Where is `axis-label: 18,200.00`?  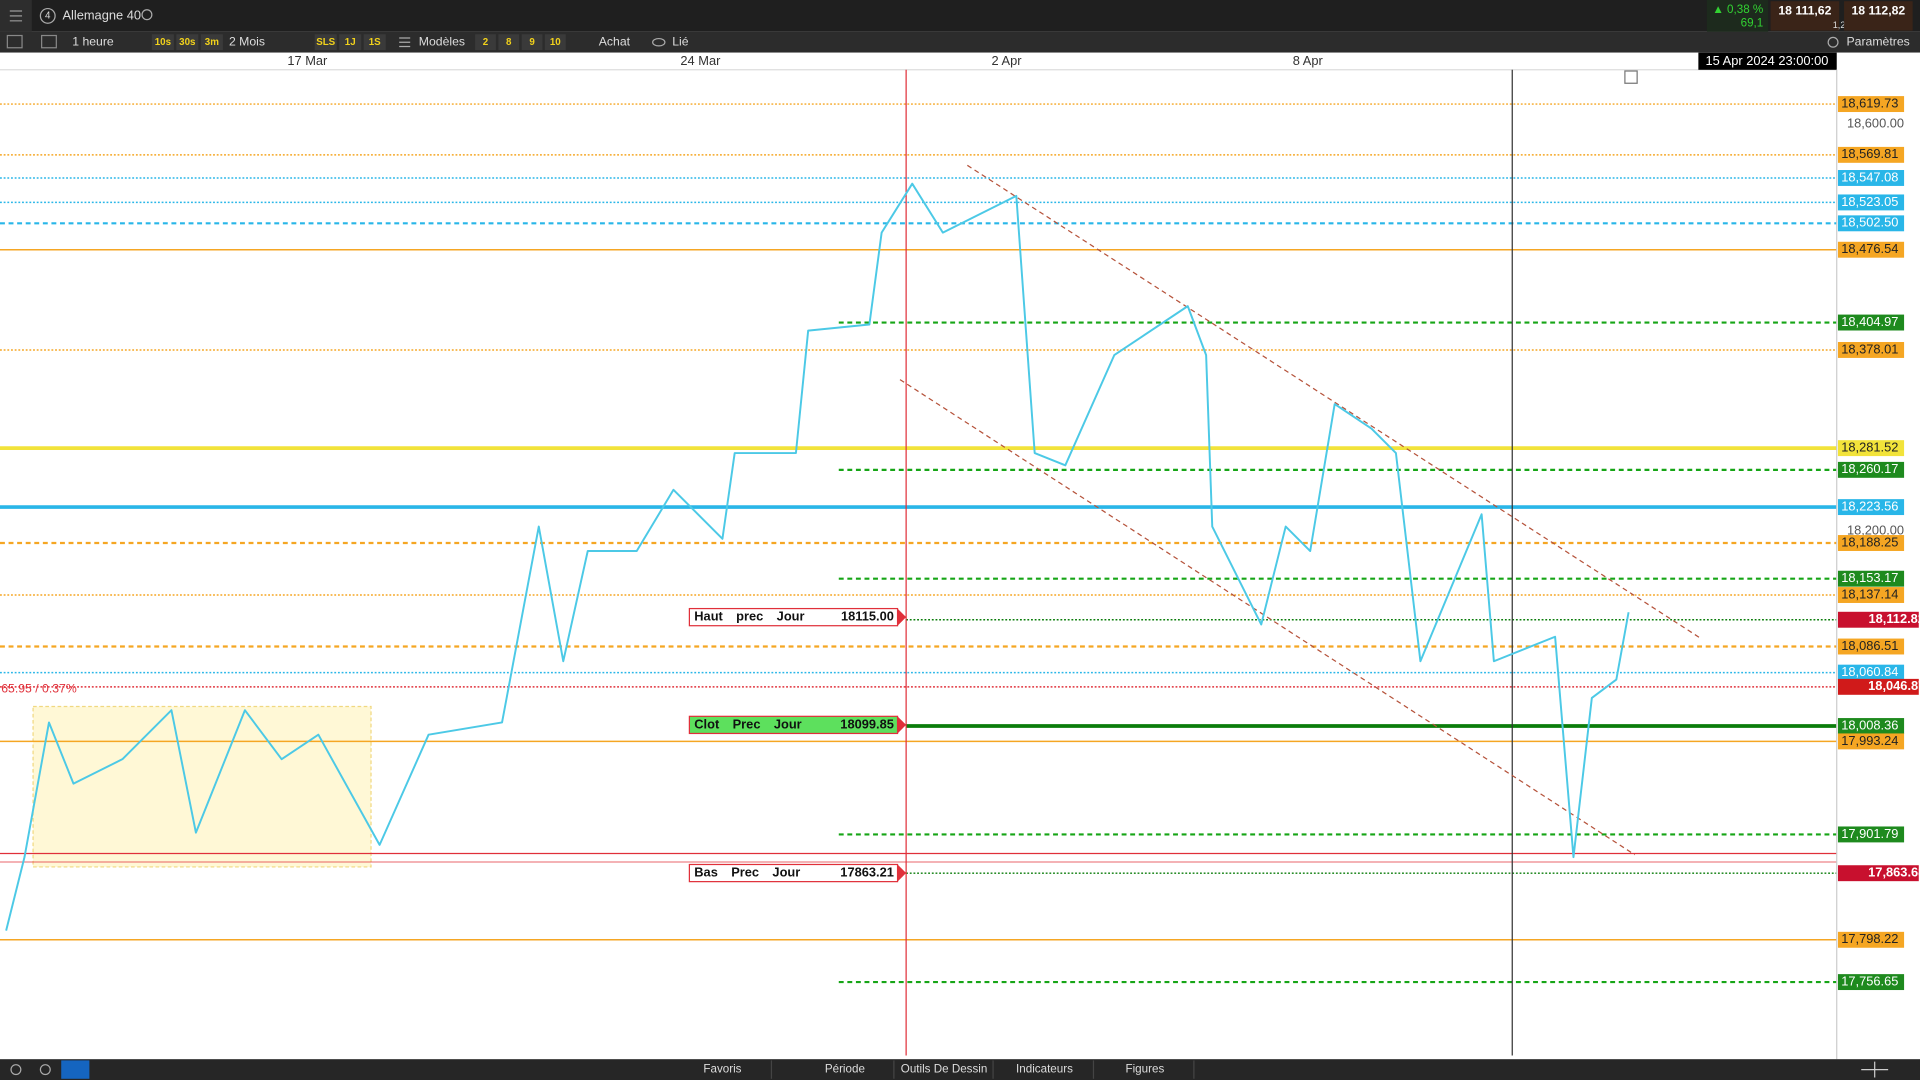
axis-label: 18,200.00 is located at coordinates (1875, 529).